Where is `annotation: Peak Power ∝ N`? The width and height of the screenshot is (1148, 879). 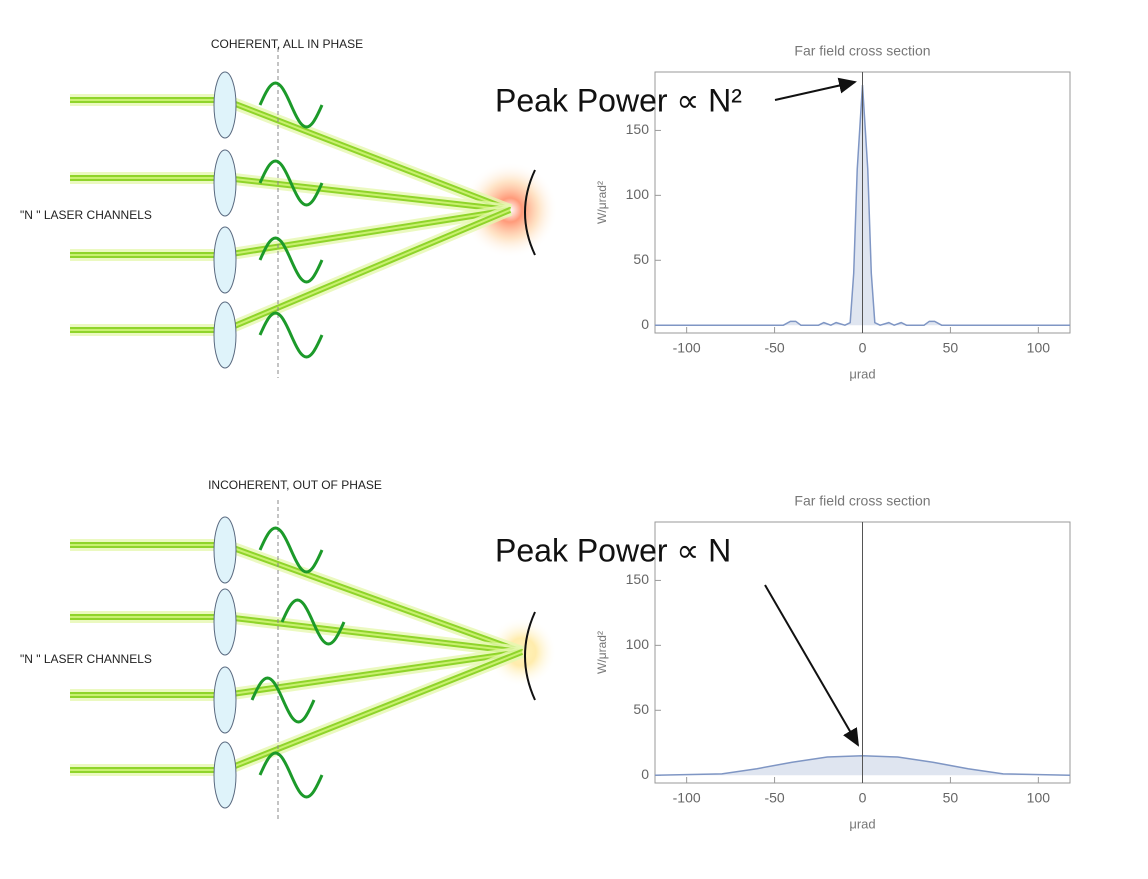 annotation: Peak Power ∝ N is located at coordinates (613, 550).